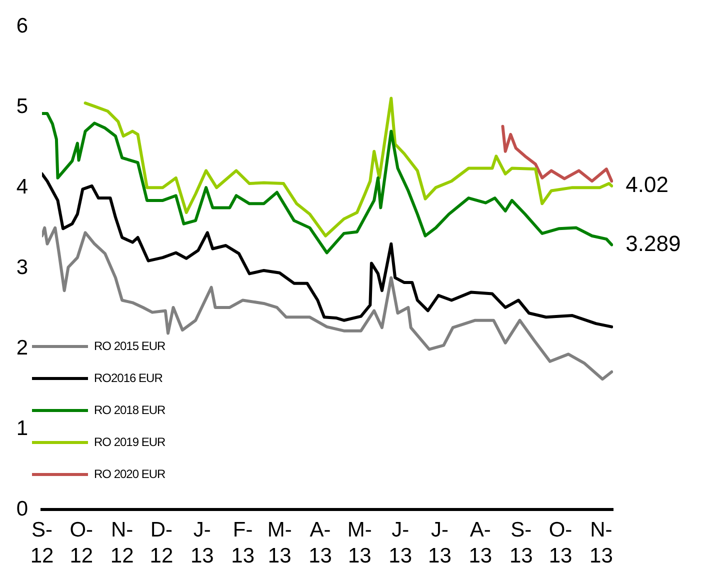 The width and height of the screenshot is (706, 578). Describe the element at coordinates (647, 185) in the screenshot. I see `annotation: 4.02` at that location.